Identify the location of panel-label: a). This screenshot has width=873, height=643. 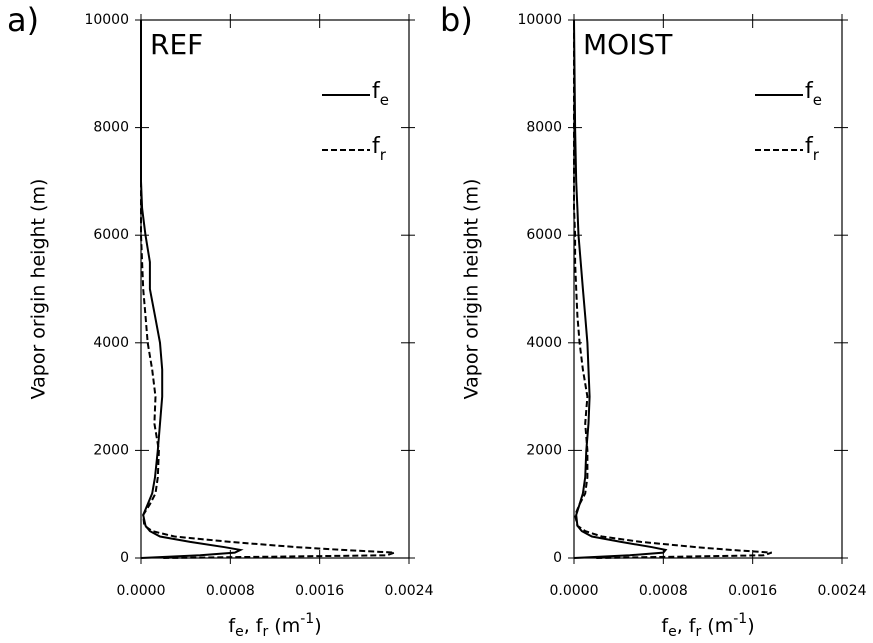
(23, 20).